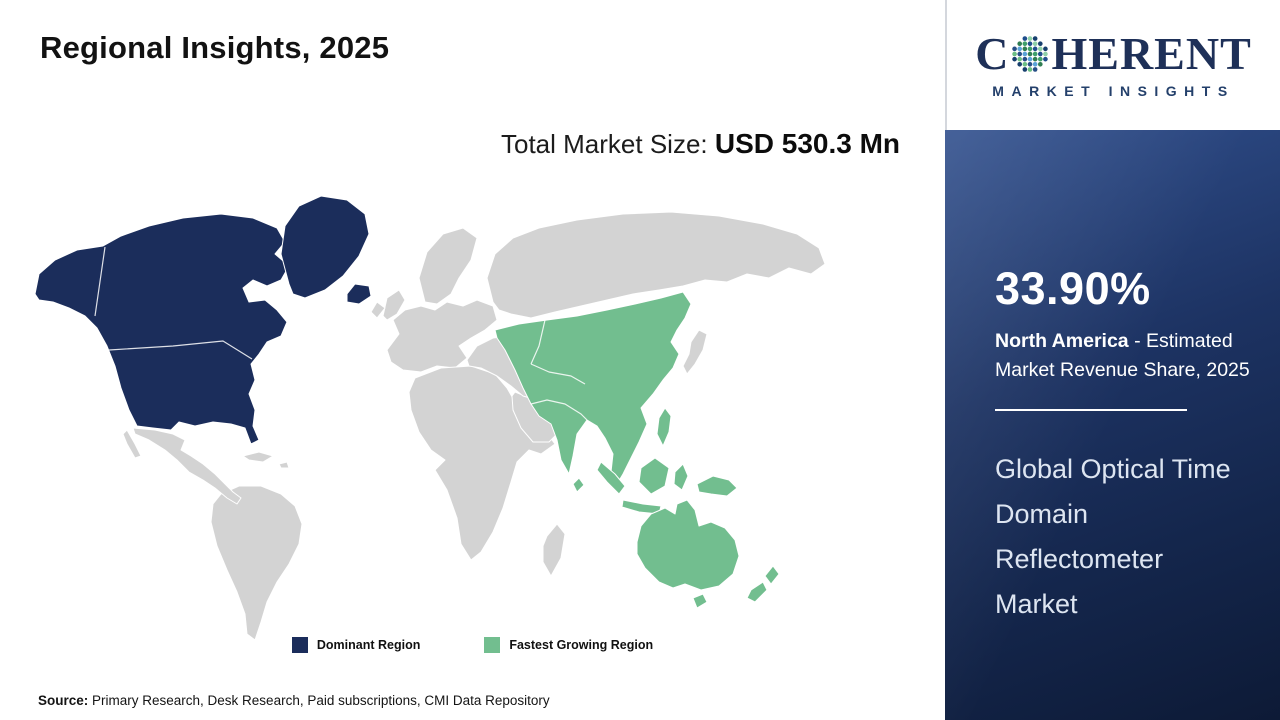 The width and height of the screenshot is (1280, 720). I want to click on alaska-canada-border, so click(100, 281).